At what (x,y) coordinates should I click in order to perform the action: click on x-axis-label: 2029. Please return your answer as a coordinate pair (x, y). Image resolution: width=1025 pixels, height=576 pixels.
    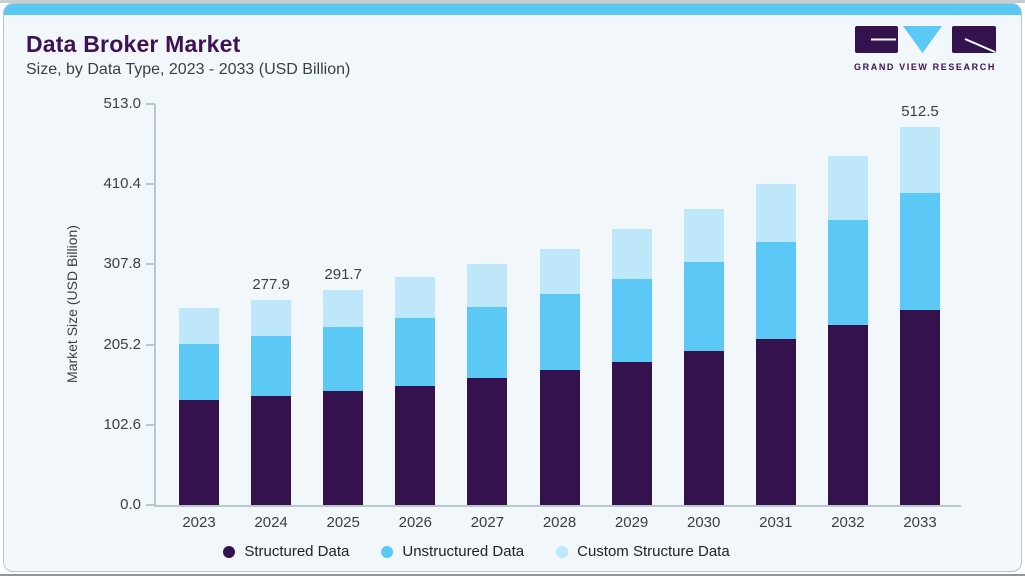
    Looking at the image, I should click on (631, 522).